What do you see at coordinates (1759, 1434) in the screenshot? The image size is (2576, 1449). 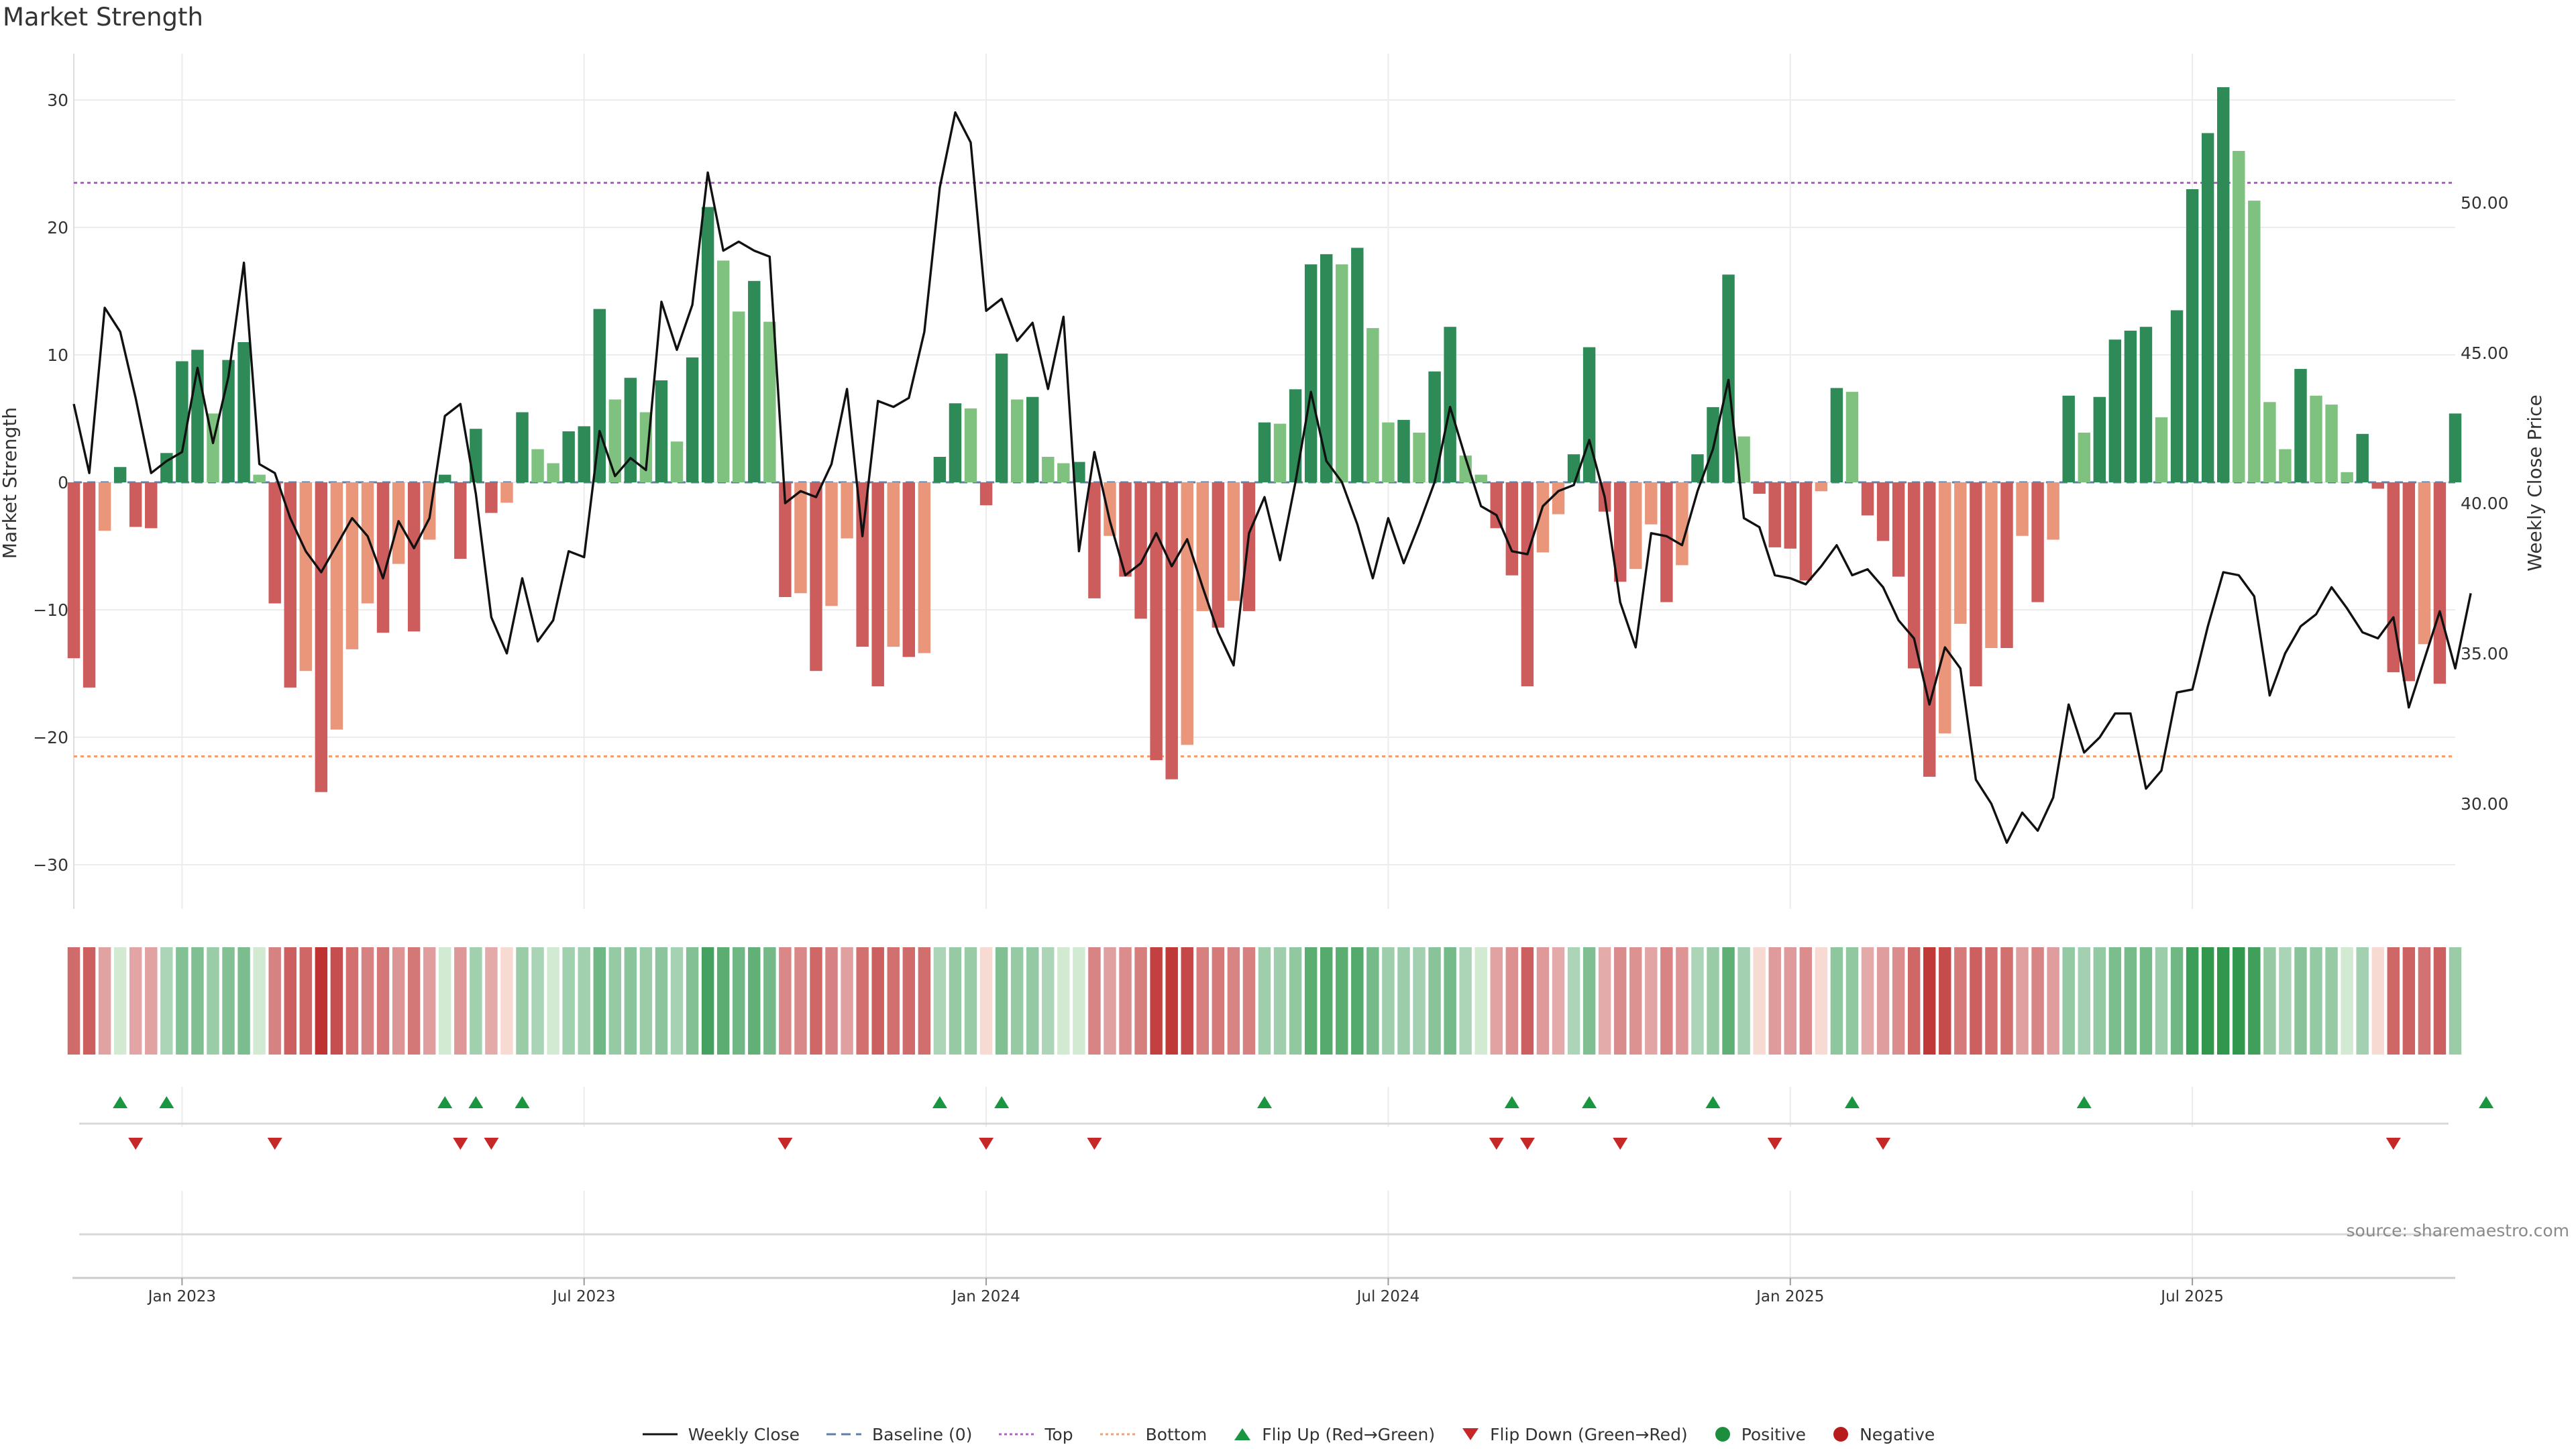 I see `legend-positive: Positive` at bounding box center [1759, 1434].